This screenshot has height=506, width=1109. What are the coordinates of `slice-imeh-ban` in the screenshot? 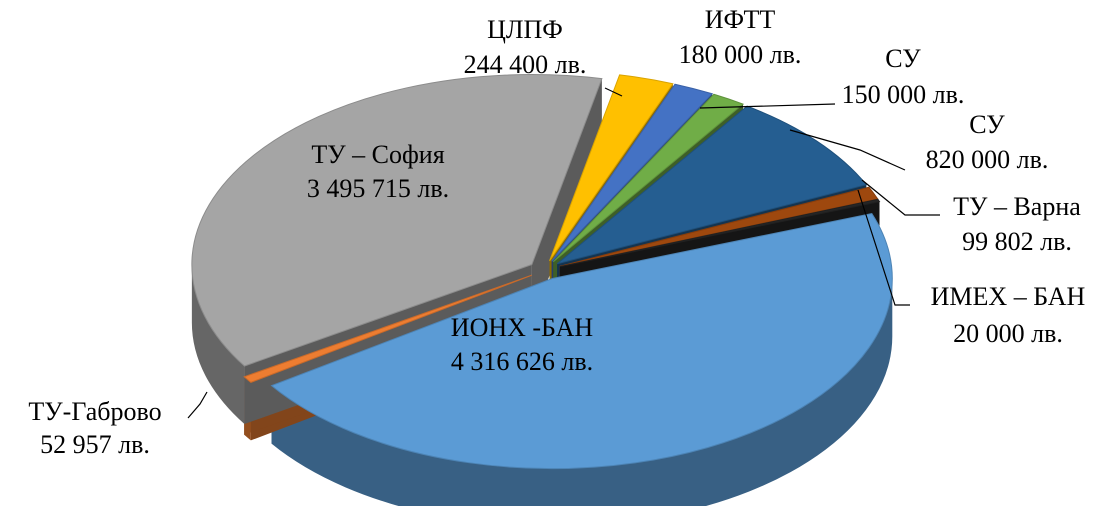 It's located at (720, 233).